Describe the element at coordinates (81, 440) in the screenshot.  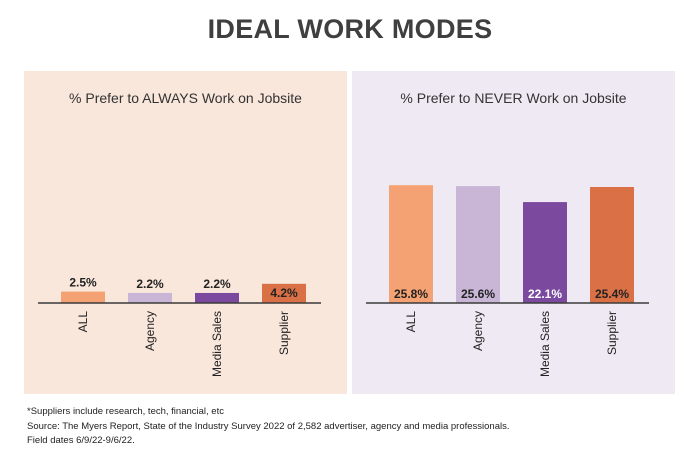
I see `field-dates: Field dates 6/9/22-9/6/22.` at that location.